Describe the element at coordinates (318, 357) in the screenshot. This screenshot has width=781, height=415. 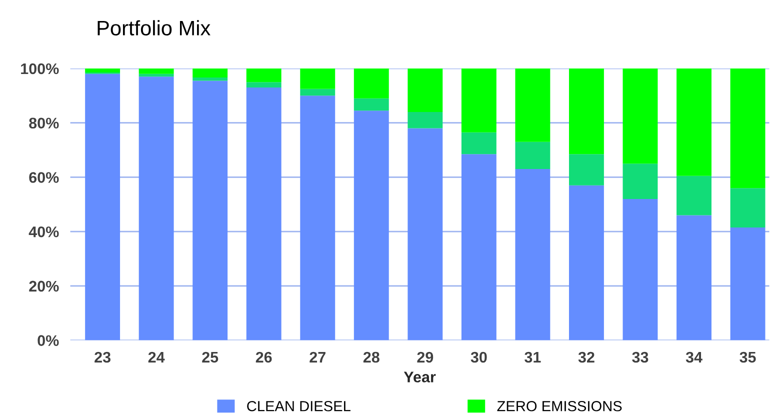
I see `x-tick-label: 27` at that location.